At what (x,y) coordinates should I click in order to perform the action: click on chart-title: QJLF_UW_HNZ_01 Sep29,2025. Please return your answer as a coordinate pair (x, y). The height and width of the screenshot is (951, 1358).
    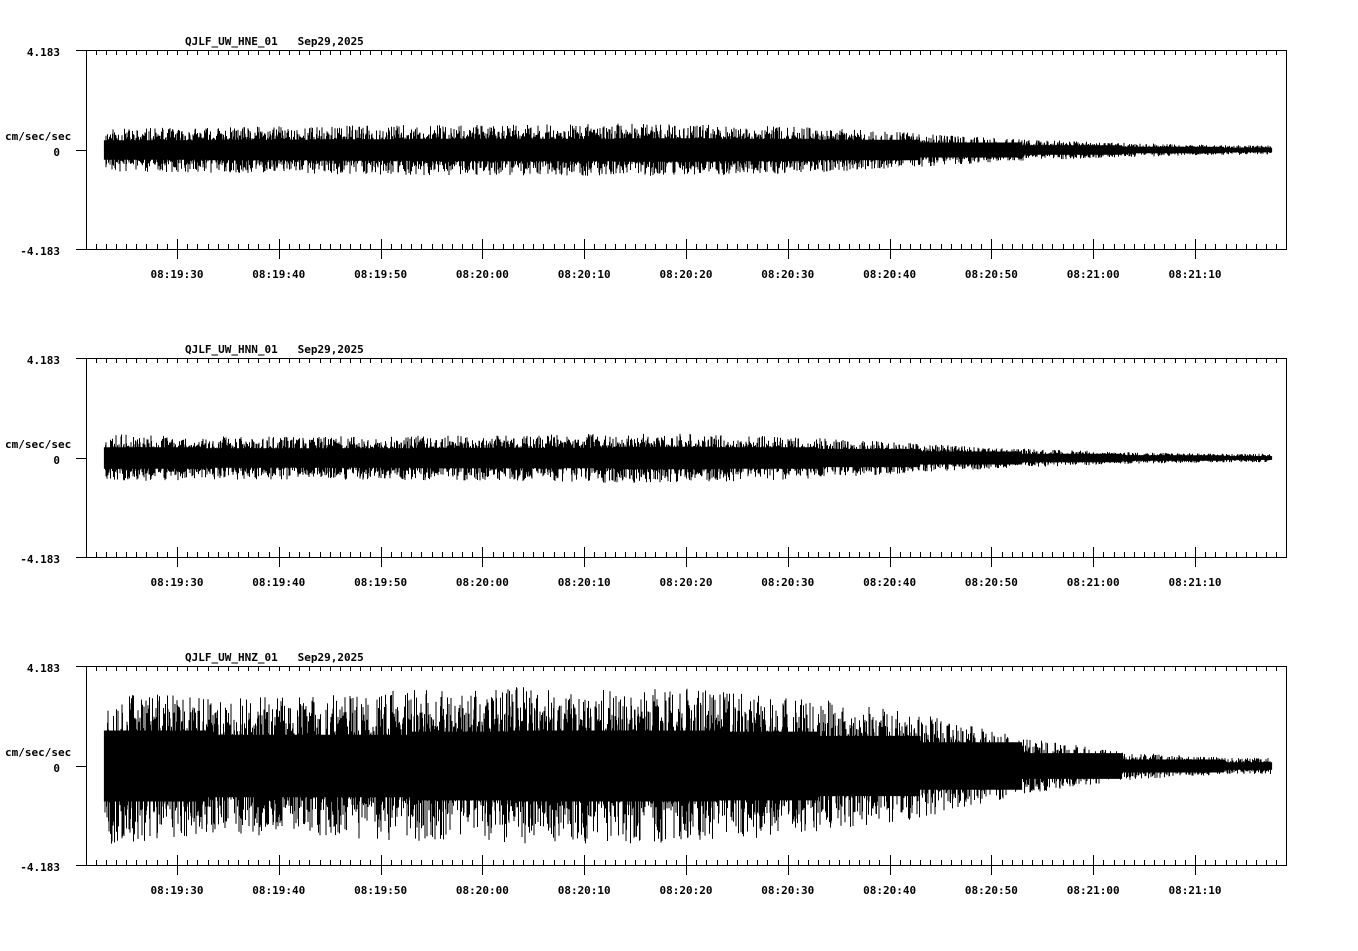
    Looking at the image, I should click on (274, 657).